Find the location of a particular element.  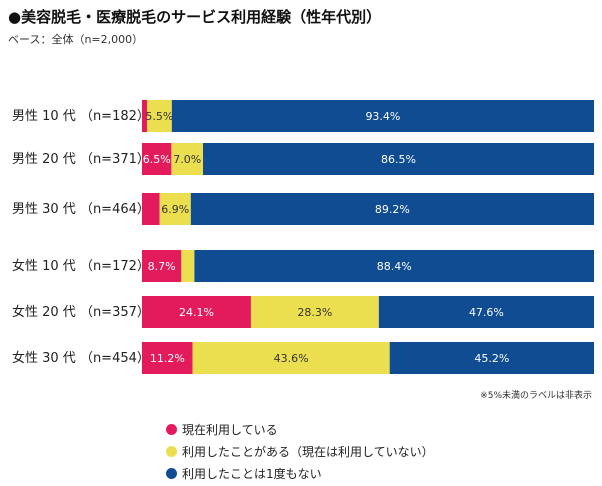

legend-item-current: 現在利用している is located at coordinates (300, 429).